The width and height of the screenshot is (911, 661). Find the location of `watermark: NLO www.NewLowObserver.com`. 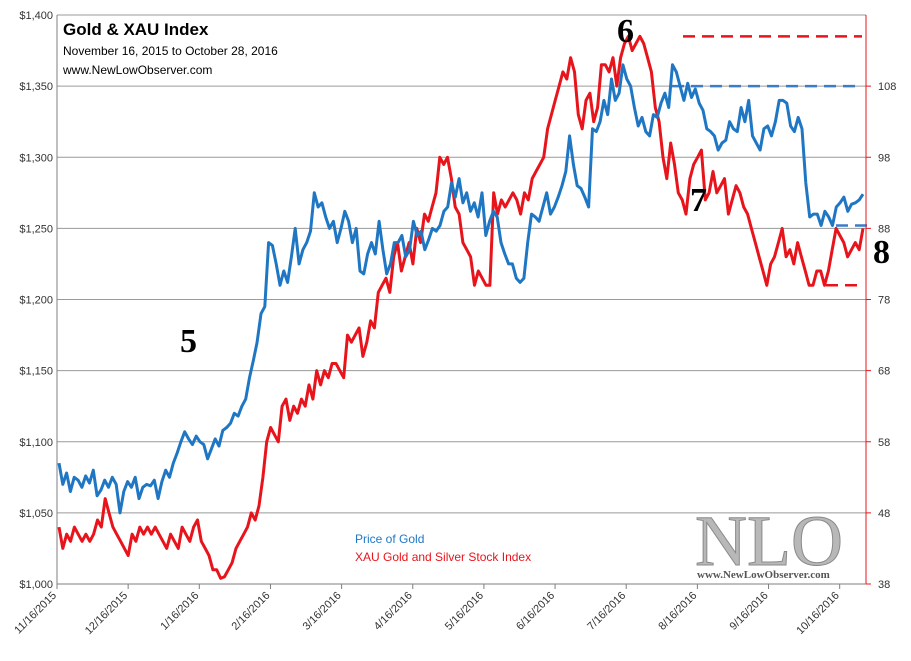

watermark: NLO www.NewLowObserver.com is located at coordinates (769, 541).